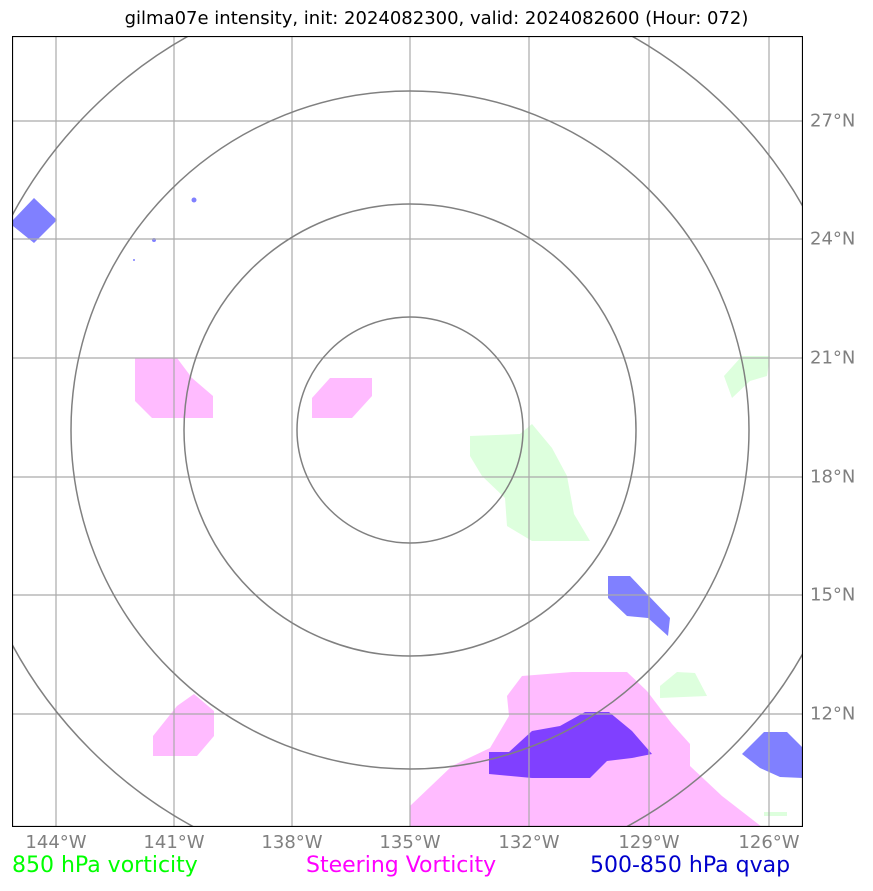  I want to click on lat-label: 24°N, so click(833, 239).